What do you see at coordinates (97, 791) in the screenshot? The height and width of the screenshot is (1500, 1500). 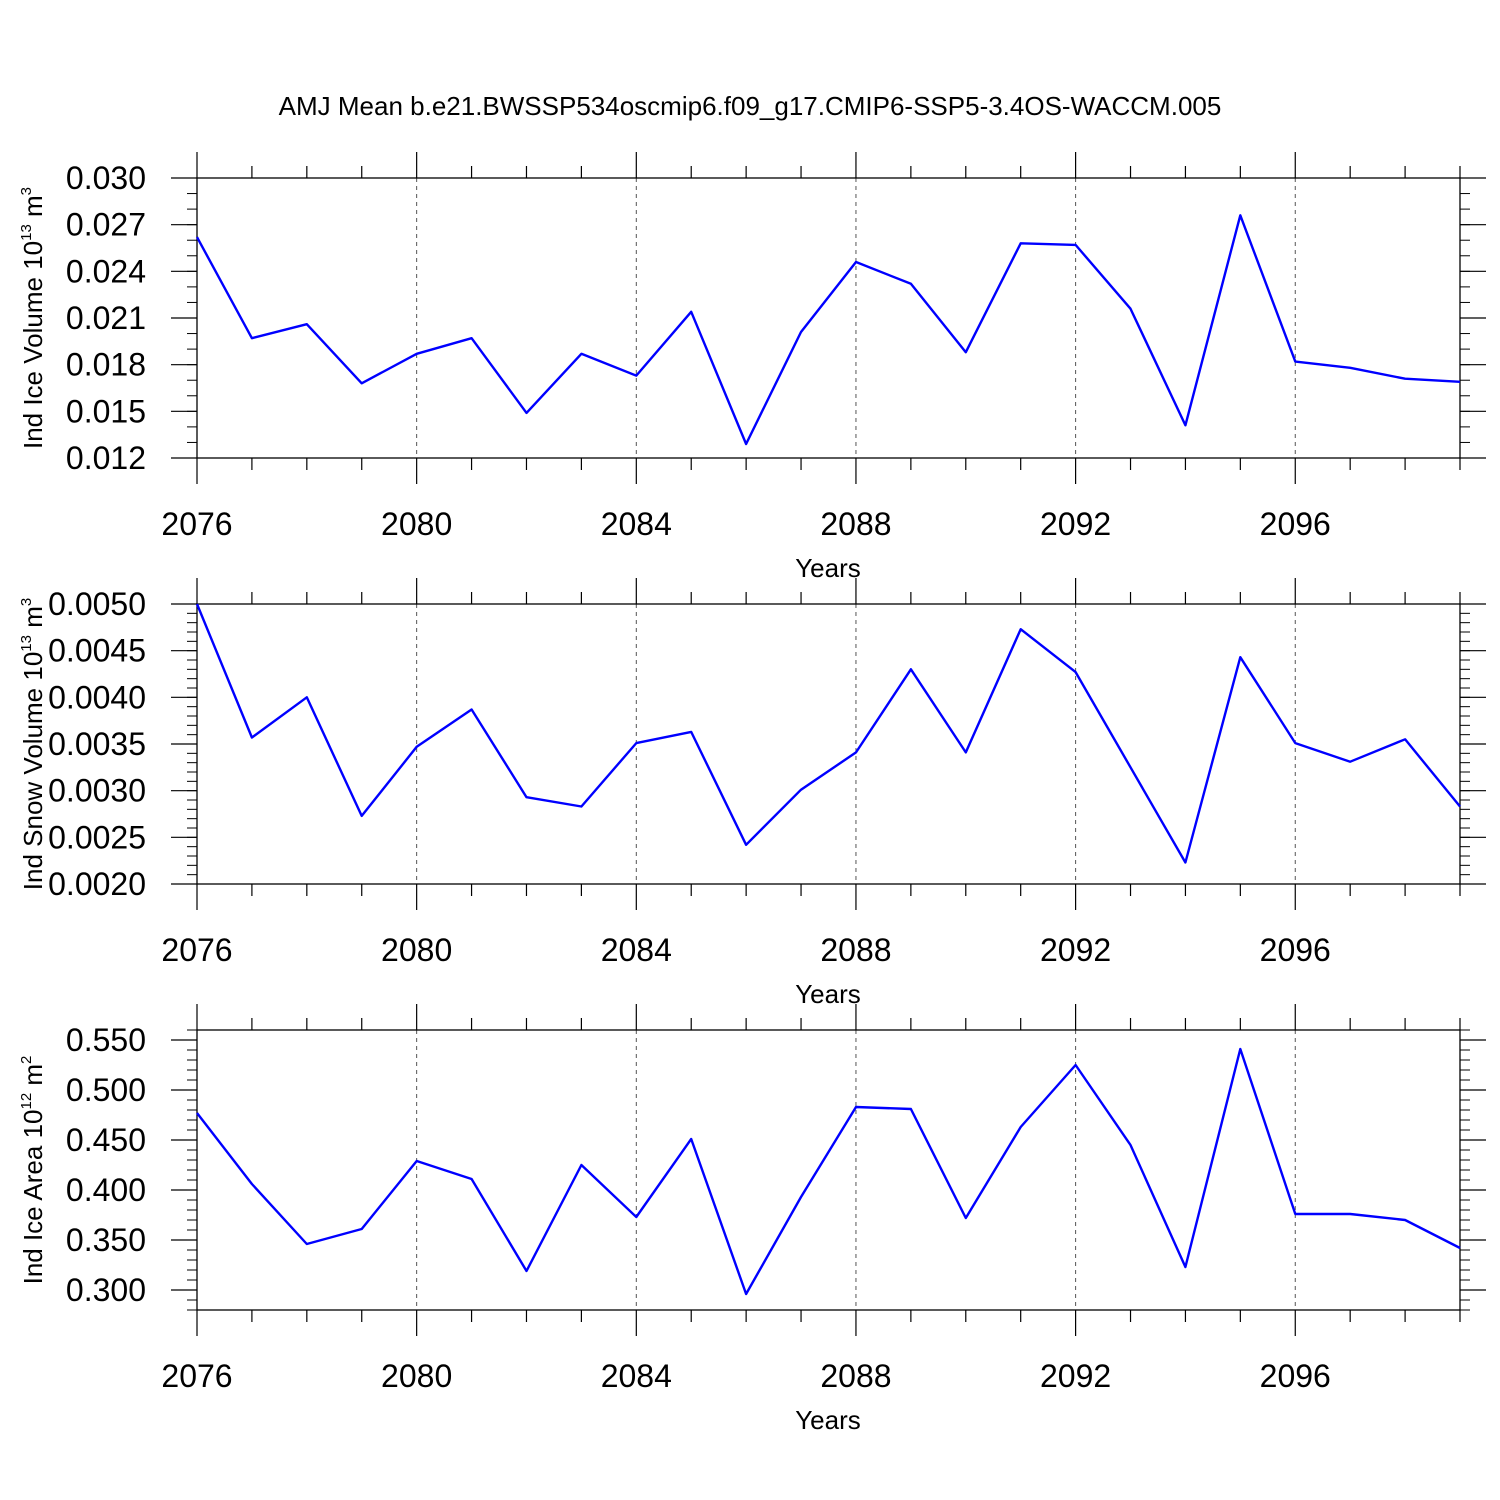 I see `y-tick-label: 0.0030` at bounding box center [97, 791].